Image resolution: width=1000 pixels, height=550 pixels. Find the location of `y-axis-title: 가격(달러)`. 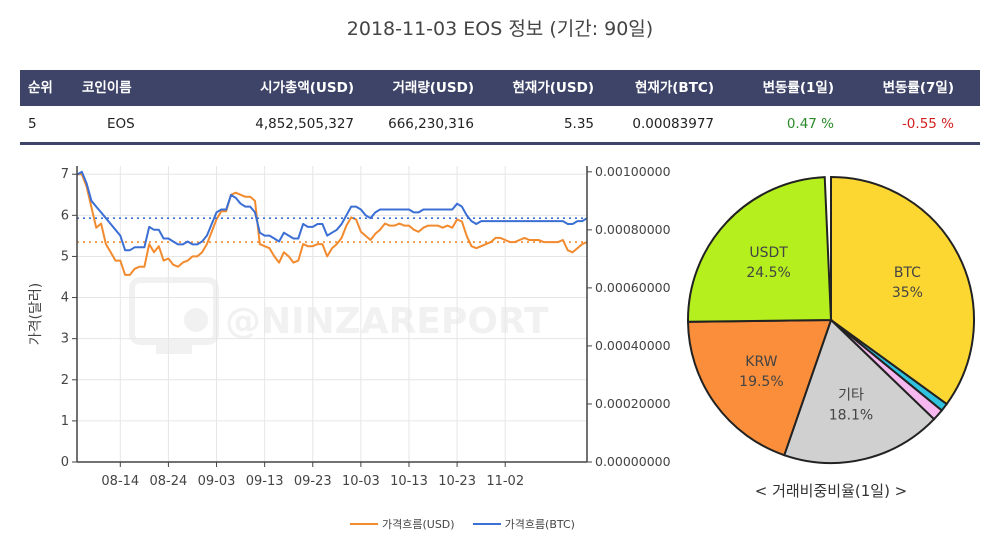

y-axis-title: 가격(달러) is located at coordinates (36, 314).